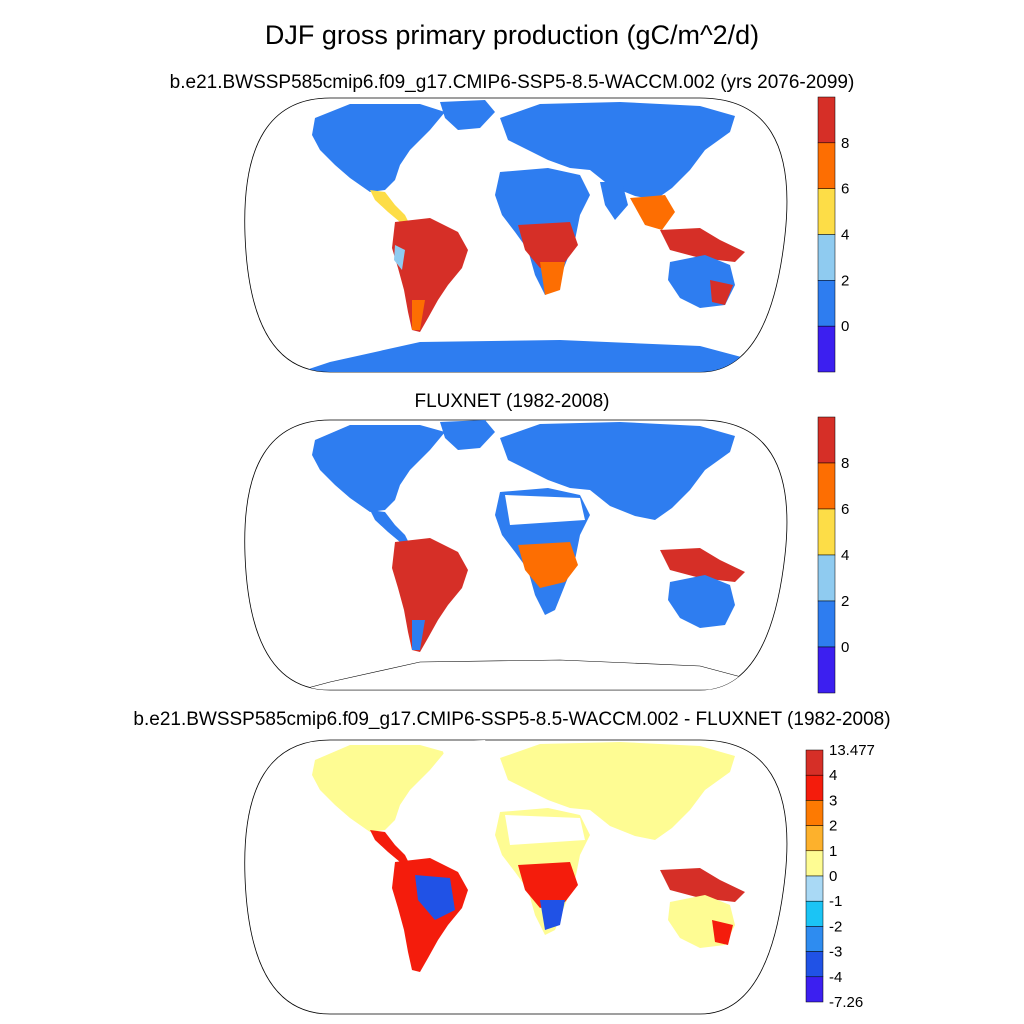  Describe the element at coordinates (467, 115) in the screenshot. I see `greenland` at that location.